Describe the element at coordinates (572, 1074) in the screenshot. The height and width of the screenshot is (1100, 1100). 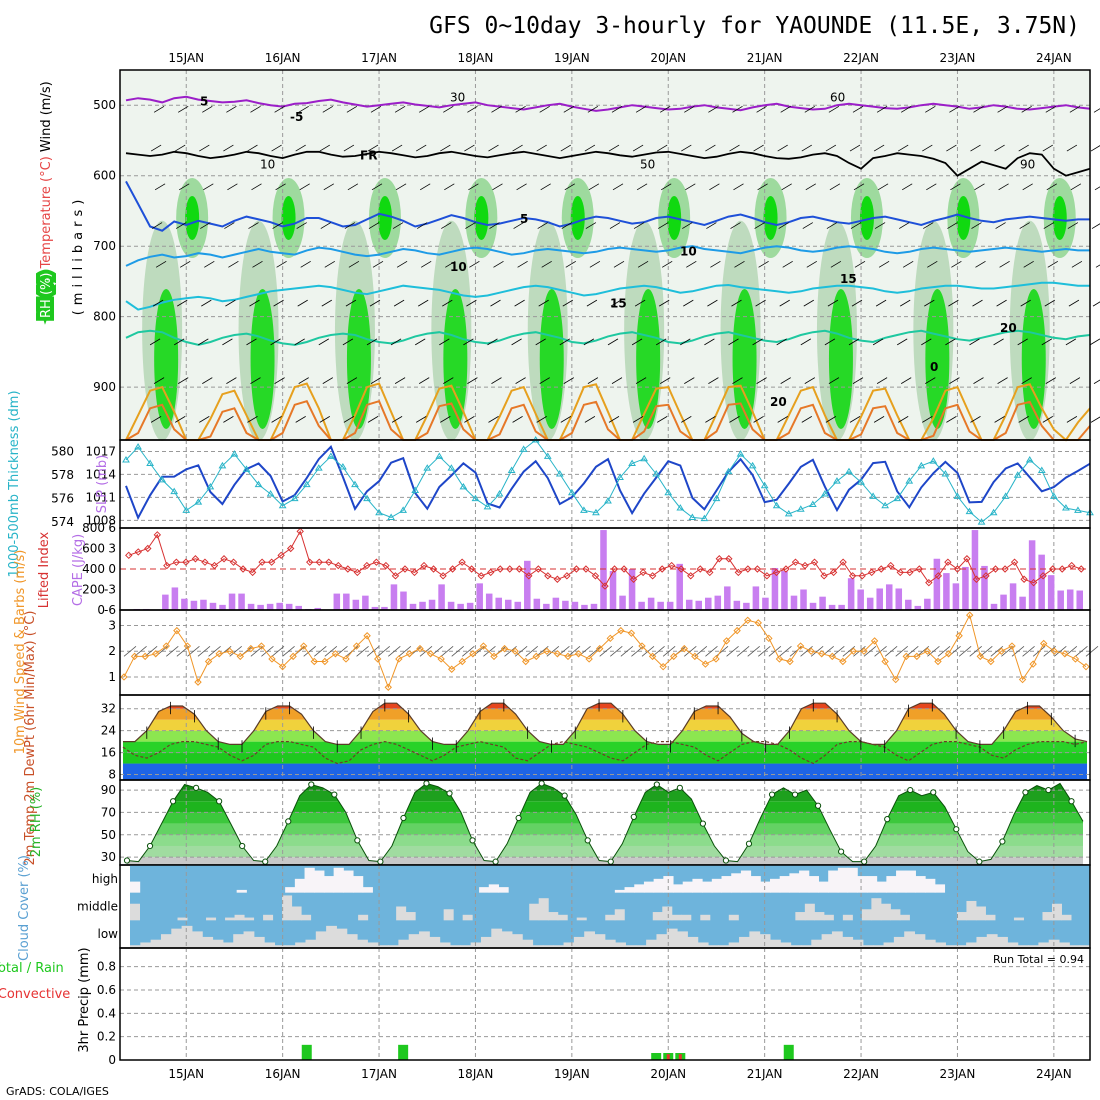
I see `x-tick-label-bottom: 19JAN` at that location.